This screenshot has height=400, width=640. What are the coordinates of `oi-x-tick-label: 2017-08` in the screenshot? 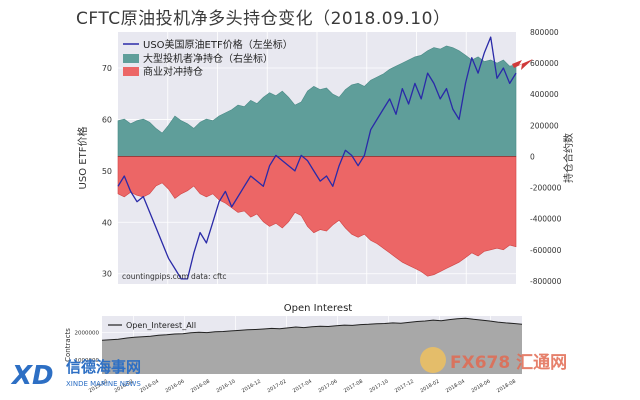 It's located at (353, 387).